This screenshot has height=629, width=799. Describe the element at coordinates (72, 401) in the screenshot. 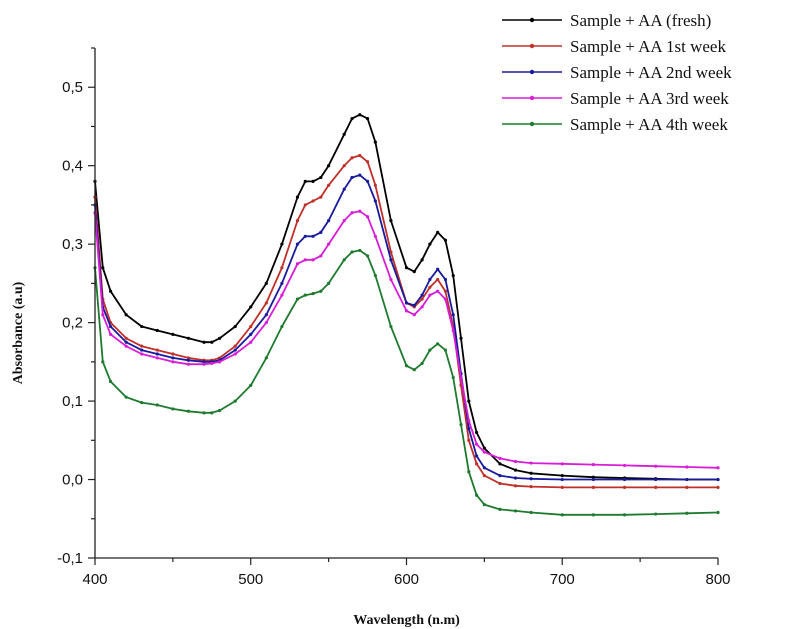

I see `y-tick-label: 0,1` at that location.